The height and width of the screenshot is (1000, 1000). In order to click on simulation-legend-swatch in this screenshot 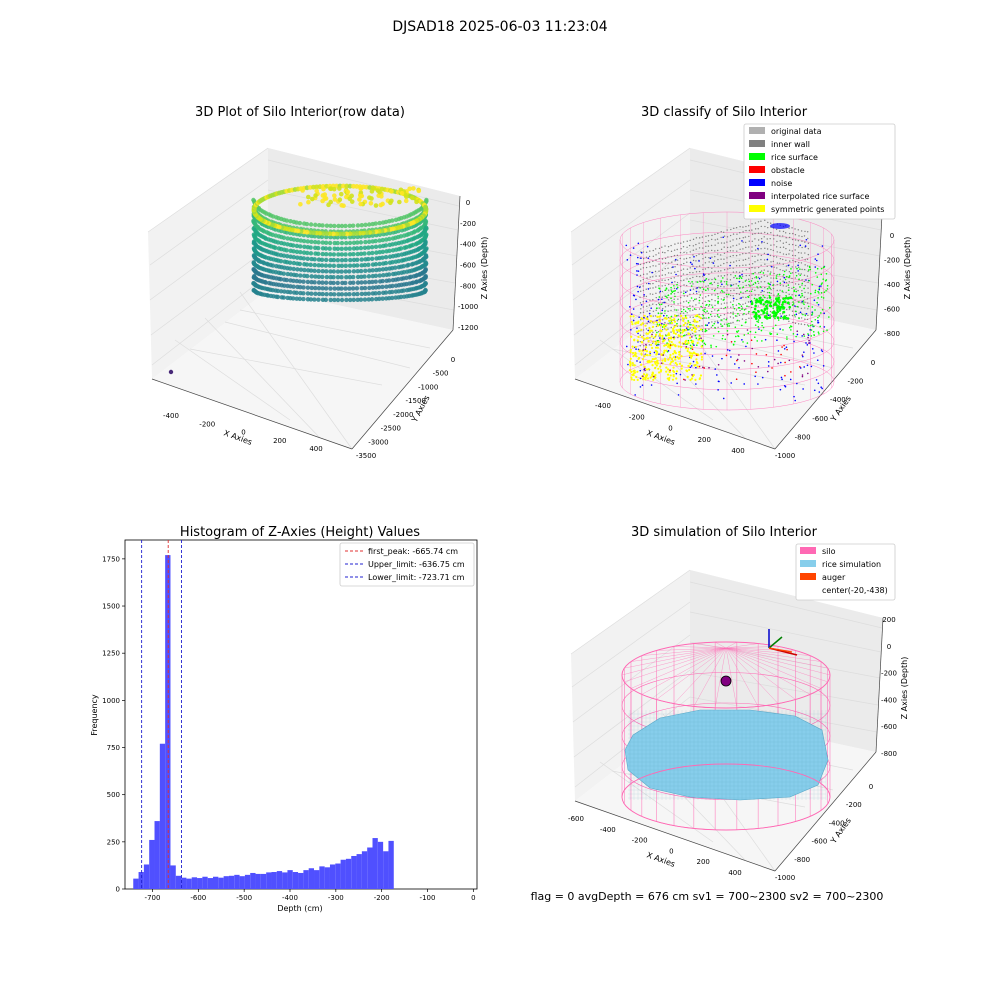, I will do `click(808, 576)`.